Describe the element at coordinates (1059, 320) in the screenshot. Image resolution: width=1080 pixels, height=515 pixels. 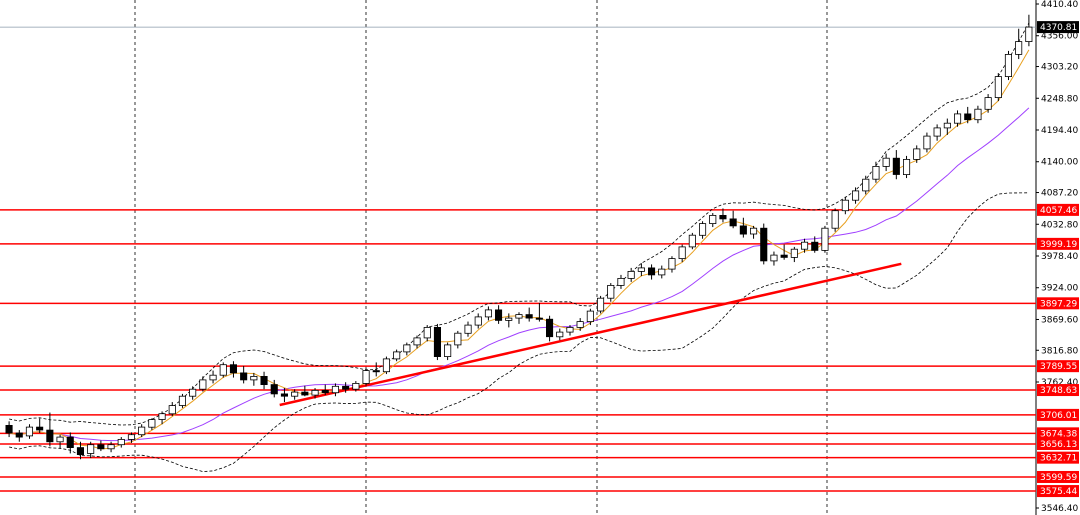
I see `y-tick-label: 3869.60` at that location.